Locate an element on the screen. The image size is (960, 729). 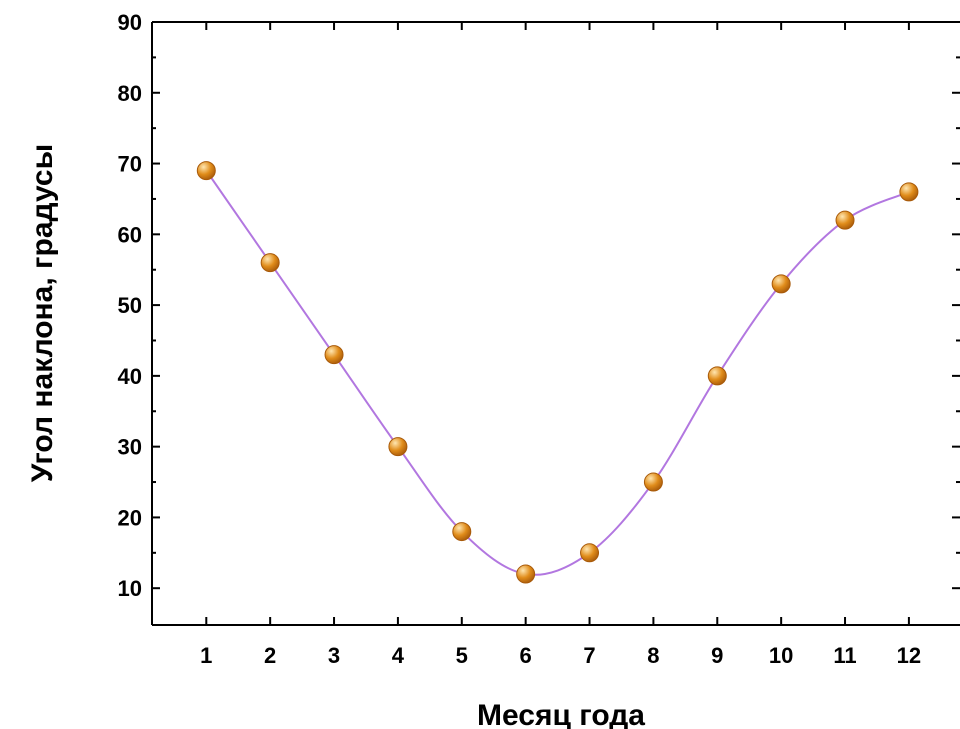
y-tick-label: 20 is located at coordinates (130, 517).